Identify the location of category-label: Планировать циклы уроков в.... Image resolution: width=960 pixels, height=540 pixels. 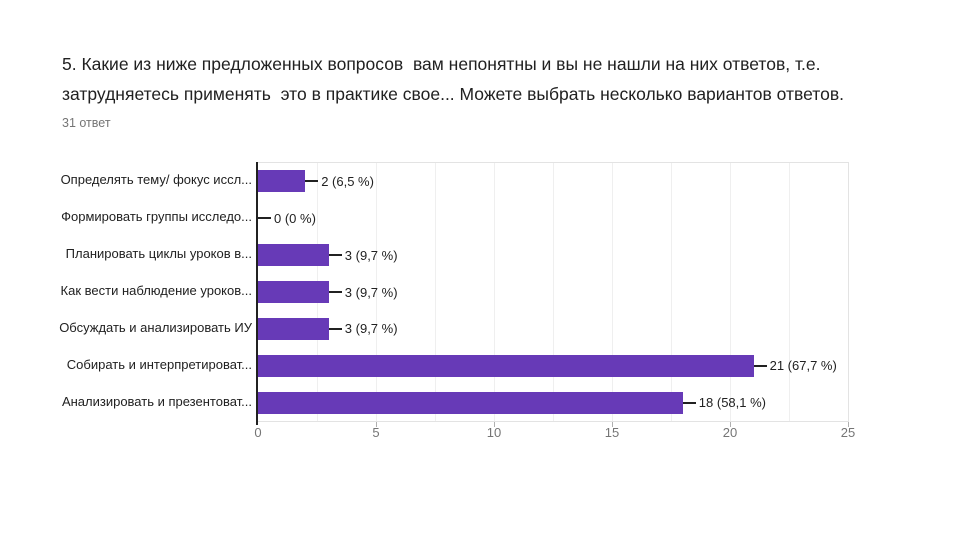
(158, 254).